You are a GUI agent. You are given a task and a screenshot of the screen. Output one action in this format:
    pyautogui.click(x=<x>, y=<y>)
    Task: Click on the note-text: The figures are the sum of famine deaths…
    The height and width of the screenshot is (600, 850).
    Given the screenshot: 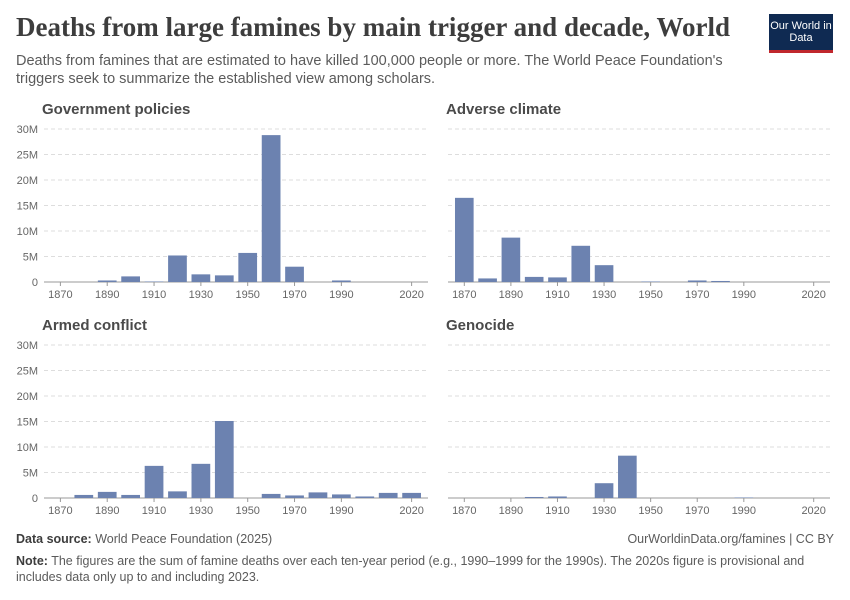 What is the action you would take?
    pyautogui.click(x=410, y=569)
    